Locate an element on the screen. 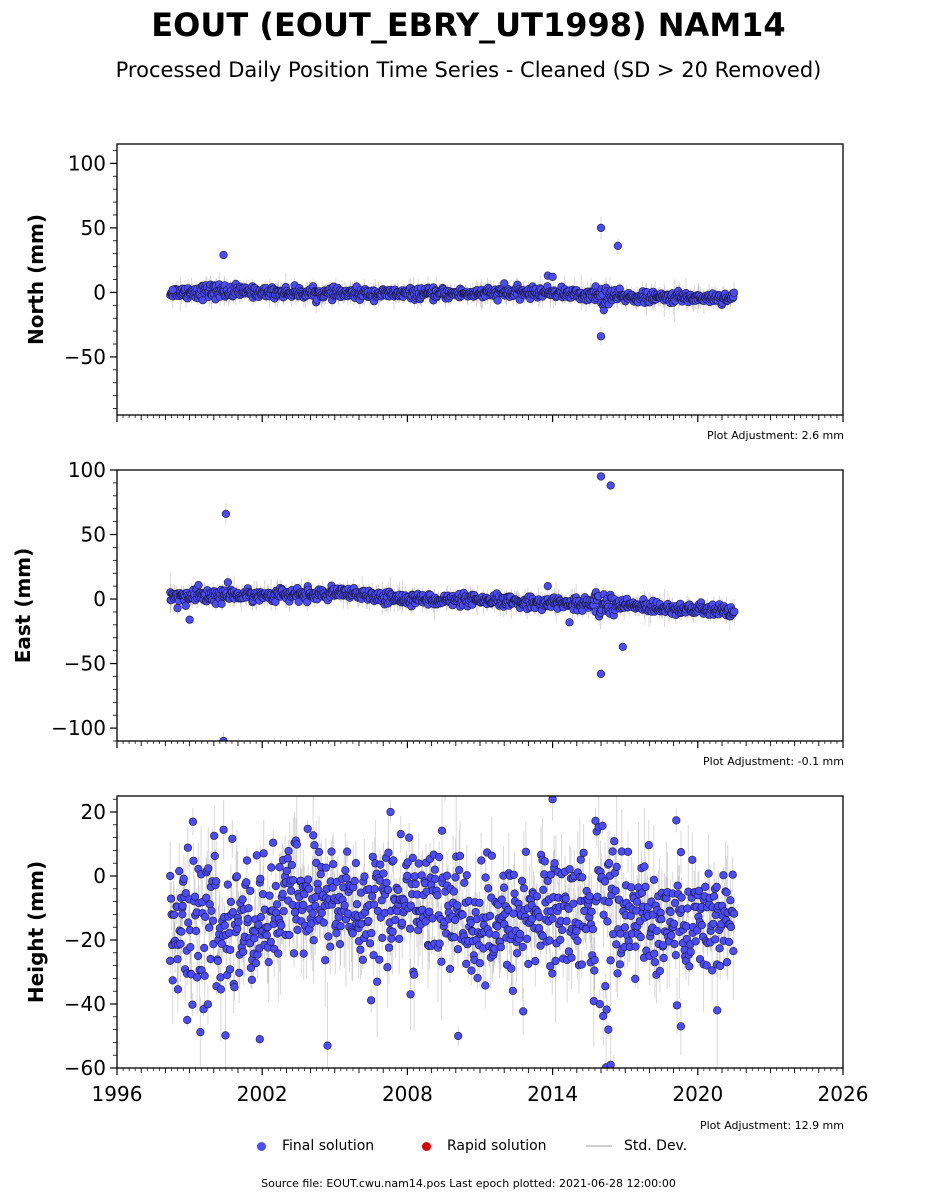  legend-final: Final solution is located at coordinates (315, 1146).